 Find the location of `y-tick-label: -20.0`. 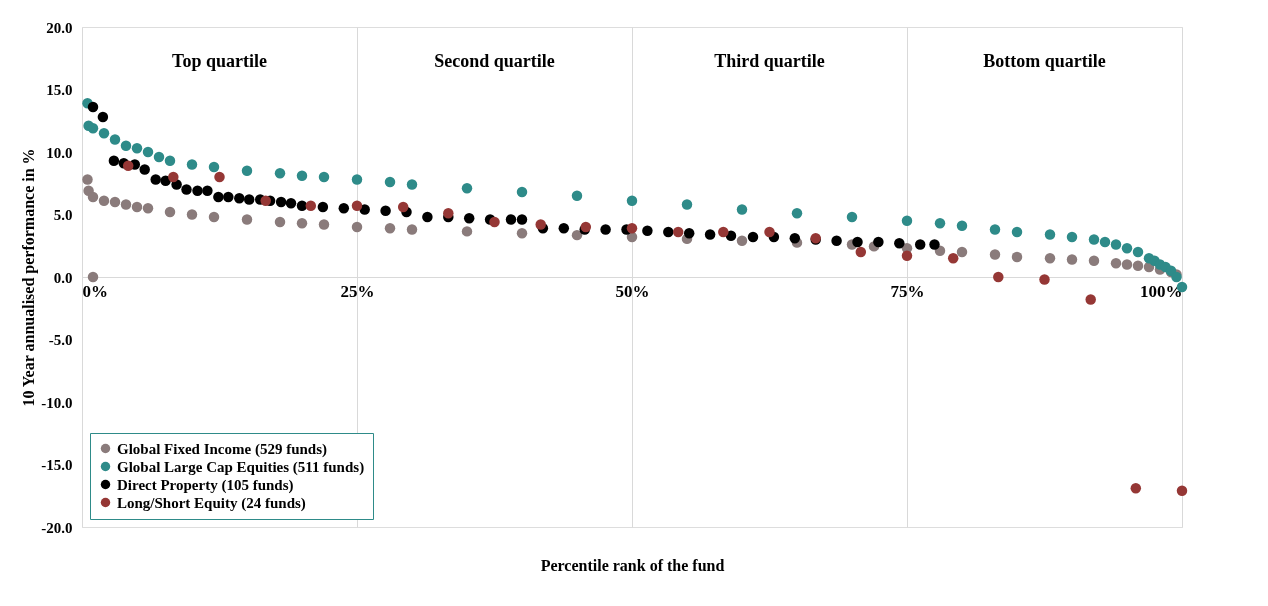

y-tick-label: -20.0 is located at coordinates (57, 527).